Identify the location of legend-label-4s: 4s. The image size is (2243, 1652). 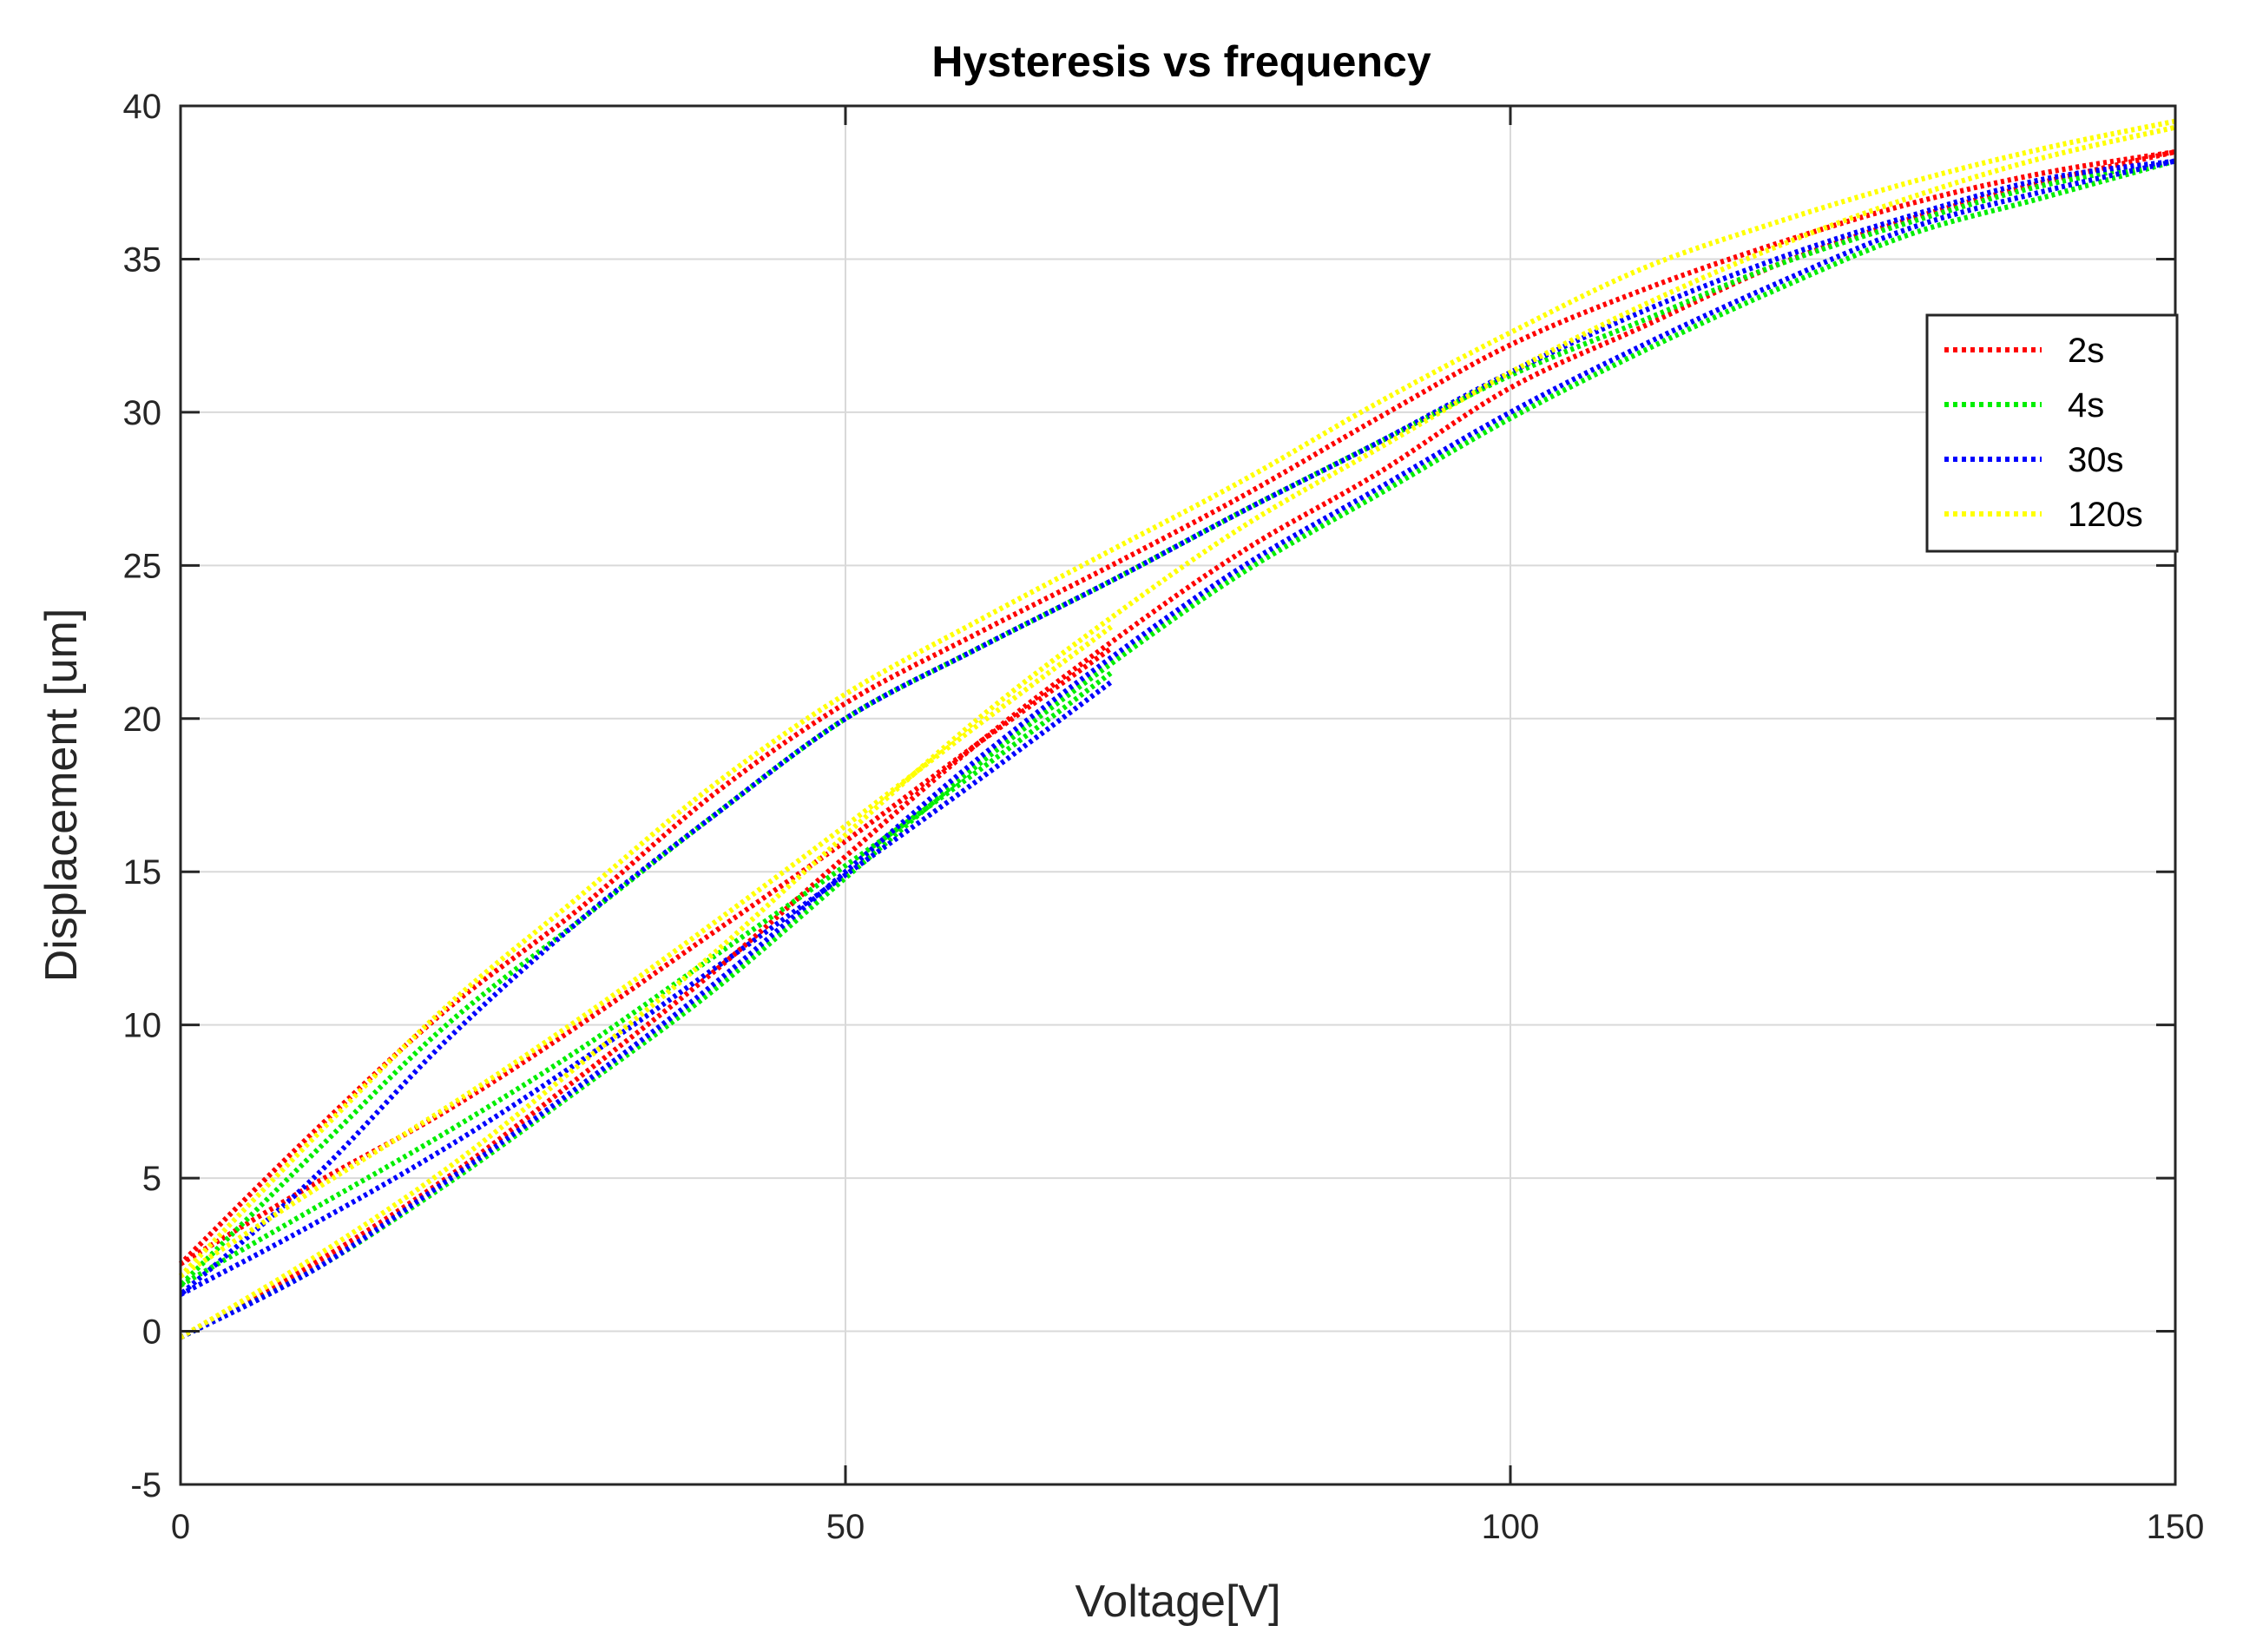
(2086, 405).